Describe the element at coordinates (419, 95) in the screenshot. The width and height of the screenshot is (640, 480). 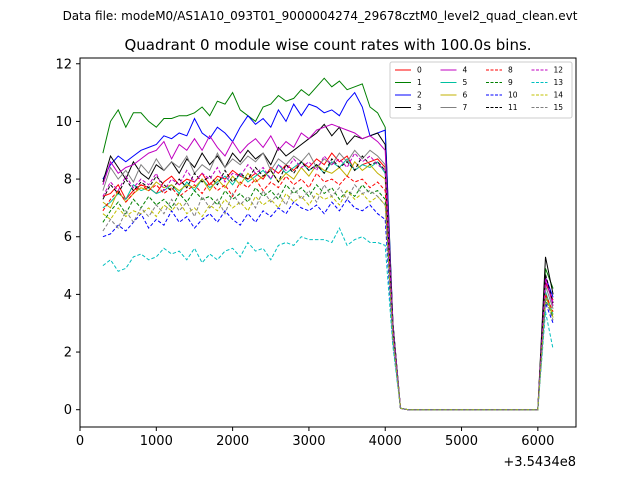
I see `legend-label-2: 2` at that location.